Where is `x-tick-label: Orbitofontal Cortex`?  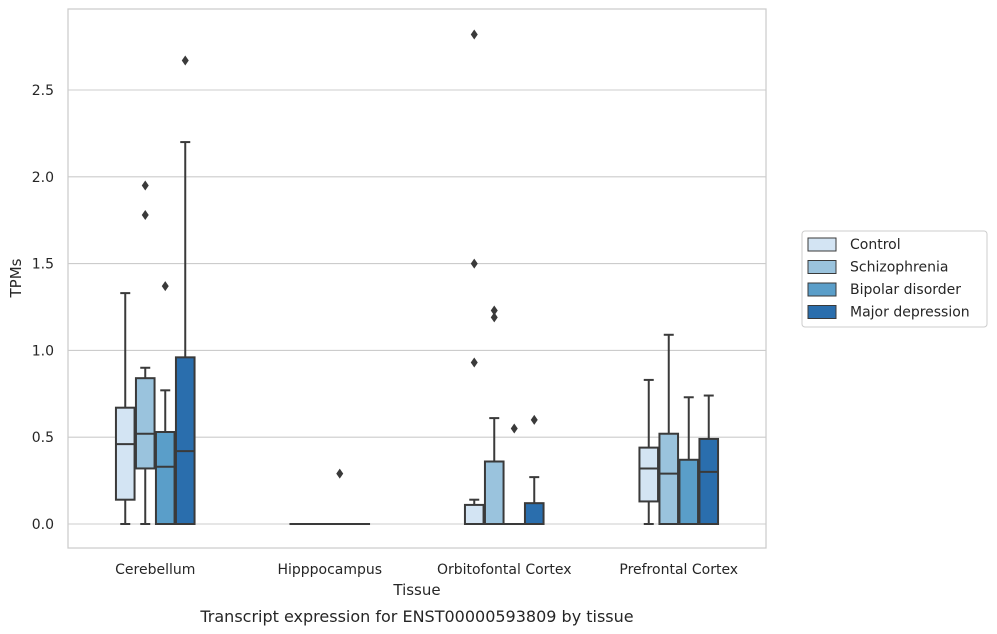 x-tick-label: Orbitofontal Cortex is located at coordinates (504, 570).